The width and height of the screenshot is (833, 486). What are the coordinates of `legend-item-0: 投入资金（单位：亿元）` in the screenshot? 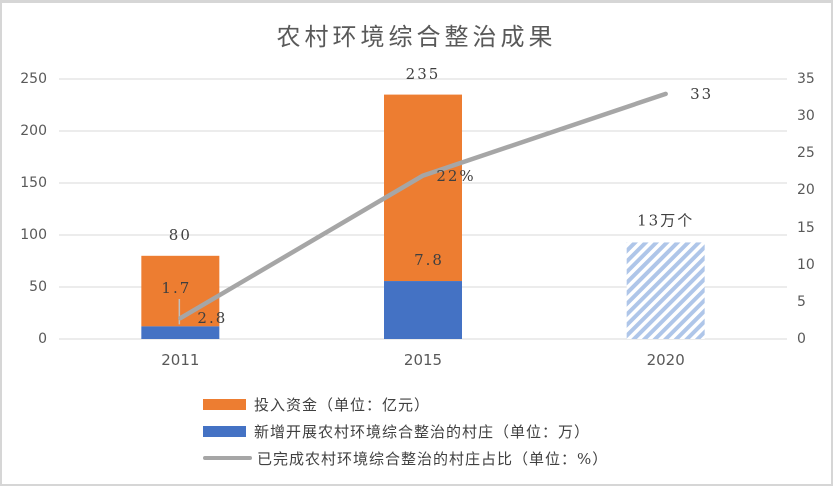 It's located at (405, 404).